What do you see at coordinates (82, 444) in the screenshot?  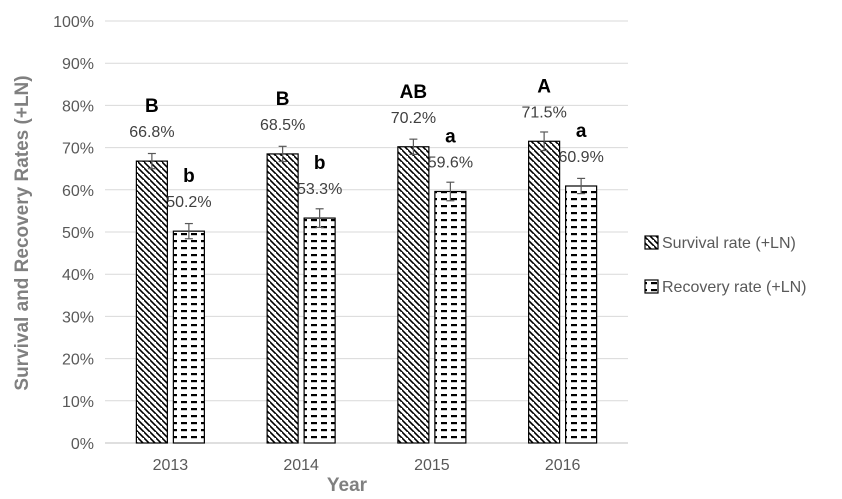 I see `y-tick-label: 0%` at bounding box center [82, 444].